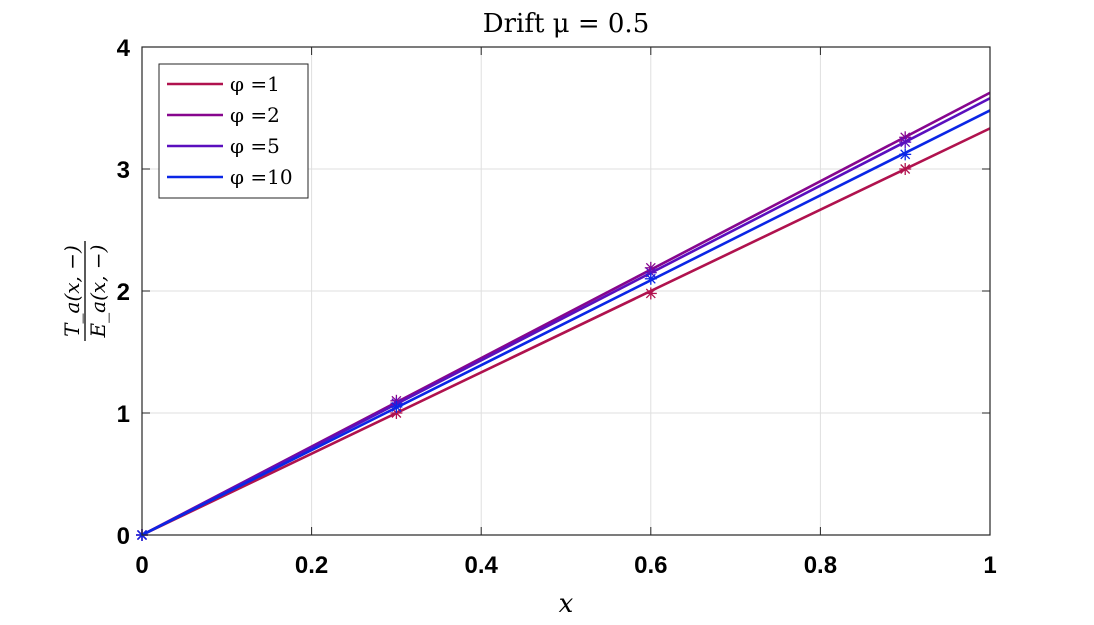 The height and width of the screenshot is (625, 1094). Describe the element at coordinates (482, 565) in the screenshot. I see `x-tick-label: 0.4` at that location.